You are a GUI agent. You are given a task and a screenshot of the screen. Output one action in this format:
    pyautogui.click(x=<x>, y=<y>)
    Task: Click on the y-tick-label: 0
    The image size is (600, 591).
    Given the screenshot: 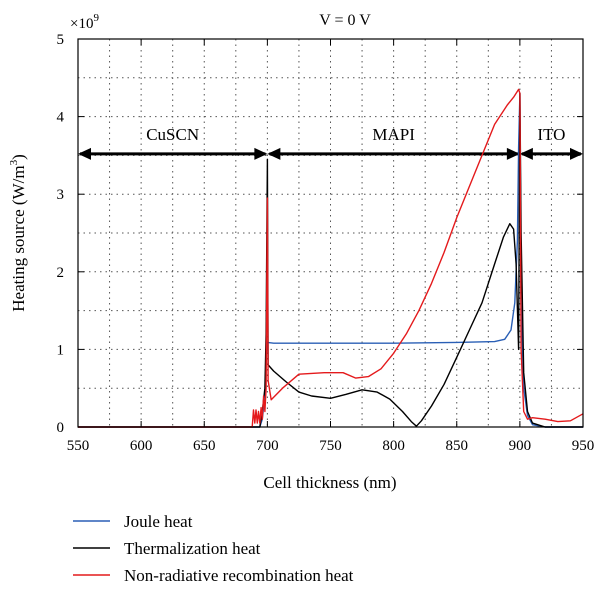 What is the action you would take?
    pyautogui.click(x=61, y=428)
    